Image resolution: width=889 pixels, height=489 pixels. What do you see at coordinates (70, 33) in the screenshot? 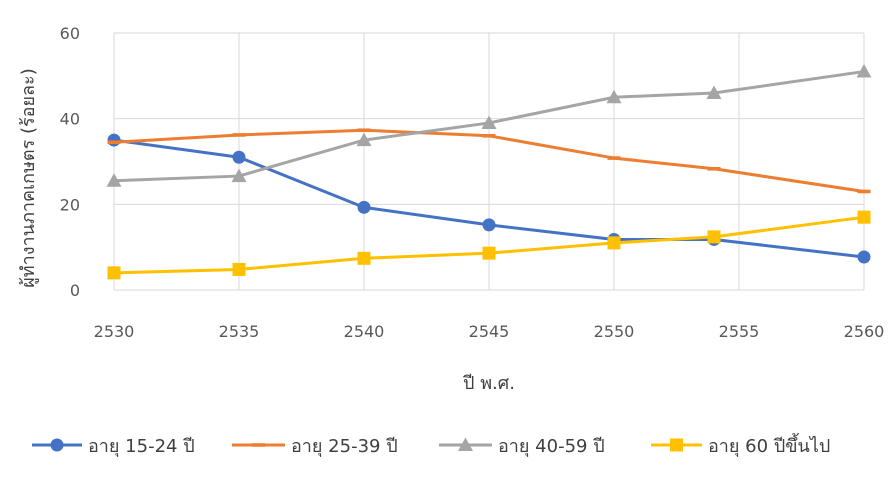
I see `y-tick-label: 60` at bounding box center [70, 33].